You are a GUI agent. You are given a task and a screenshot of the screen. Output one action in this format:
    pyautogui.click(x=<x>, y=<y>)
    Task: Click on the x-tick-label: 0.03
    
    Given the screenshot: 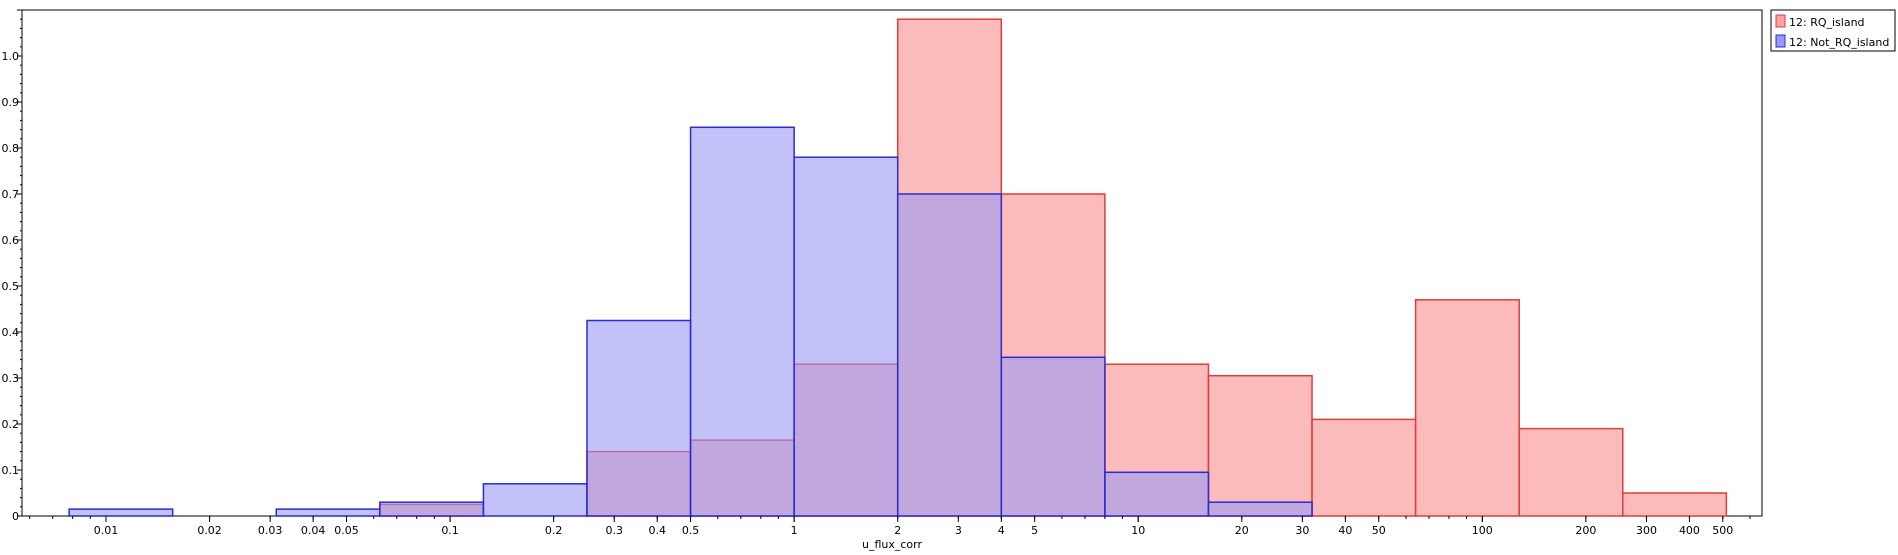 What is the action you would take?
    pyautogui.click(x=270, y=530)
    